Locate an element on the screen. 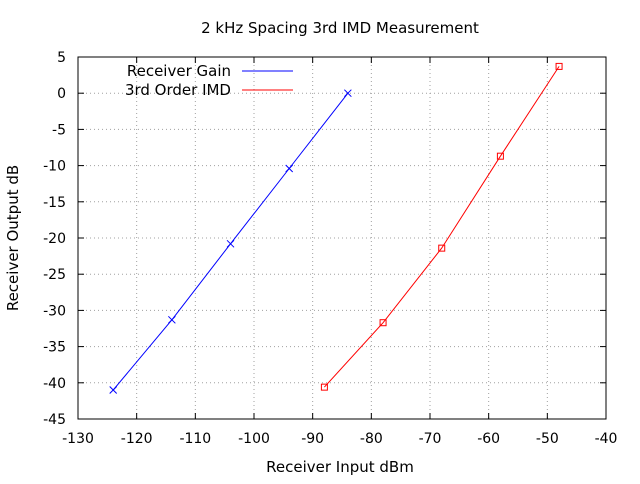 The image size is (640, 484). y-tick-label: 5 is located at coordinates (61, 58).